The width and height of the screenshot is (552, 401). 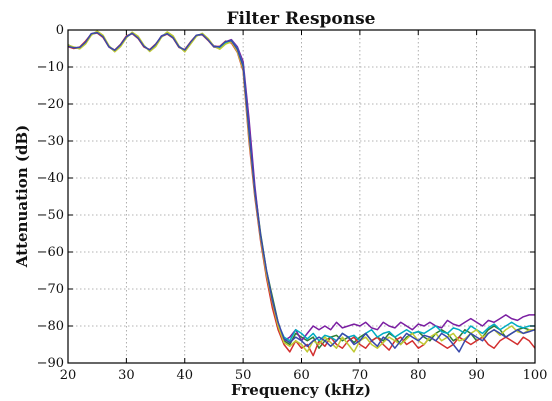 What do you see at coordinates (50, 104) in the screenshot?
I see `y-tick-label: −20` at bounding box center [50, 104].